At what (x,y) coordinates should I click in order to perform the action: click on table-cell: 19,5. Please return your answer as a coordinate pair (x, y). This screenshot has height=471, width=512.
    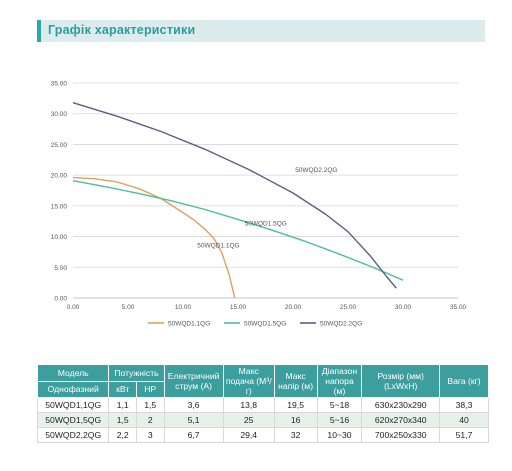
    Looking at the image, I should click on (295, 405).